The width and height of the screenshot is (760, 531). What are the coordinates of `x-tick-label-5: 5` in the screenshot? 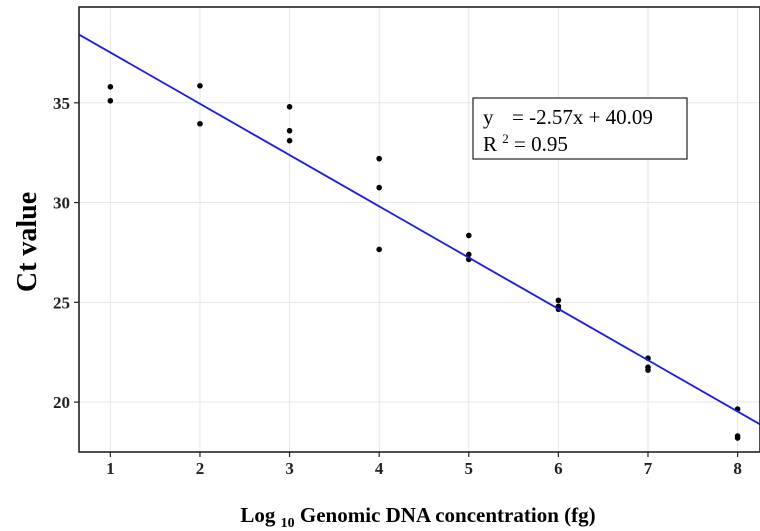 It's located at (469, 468).